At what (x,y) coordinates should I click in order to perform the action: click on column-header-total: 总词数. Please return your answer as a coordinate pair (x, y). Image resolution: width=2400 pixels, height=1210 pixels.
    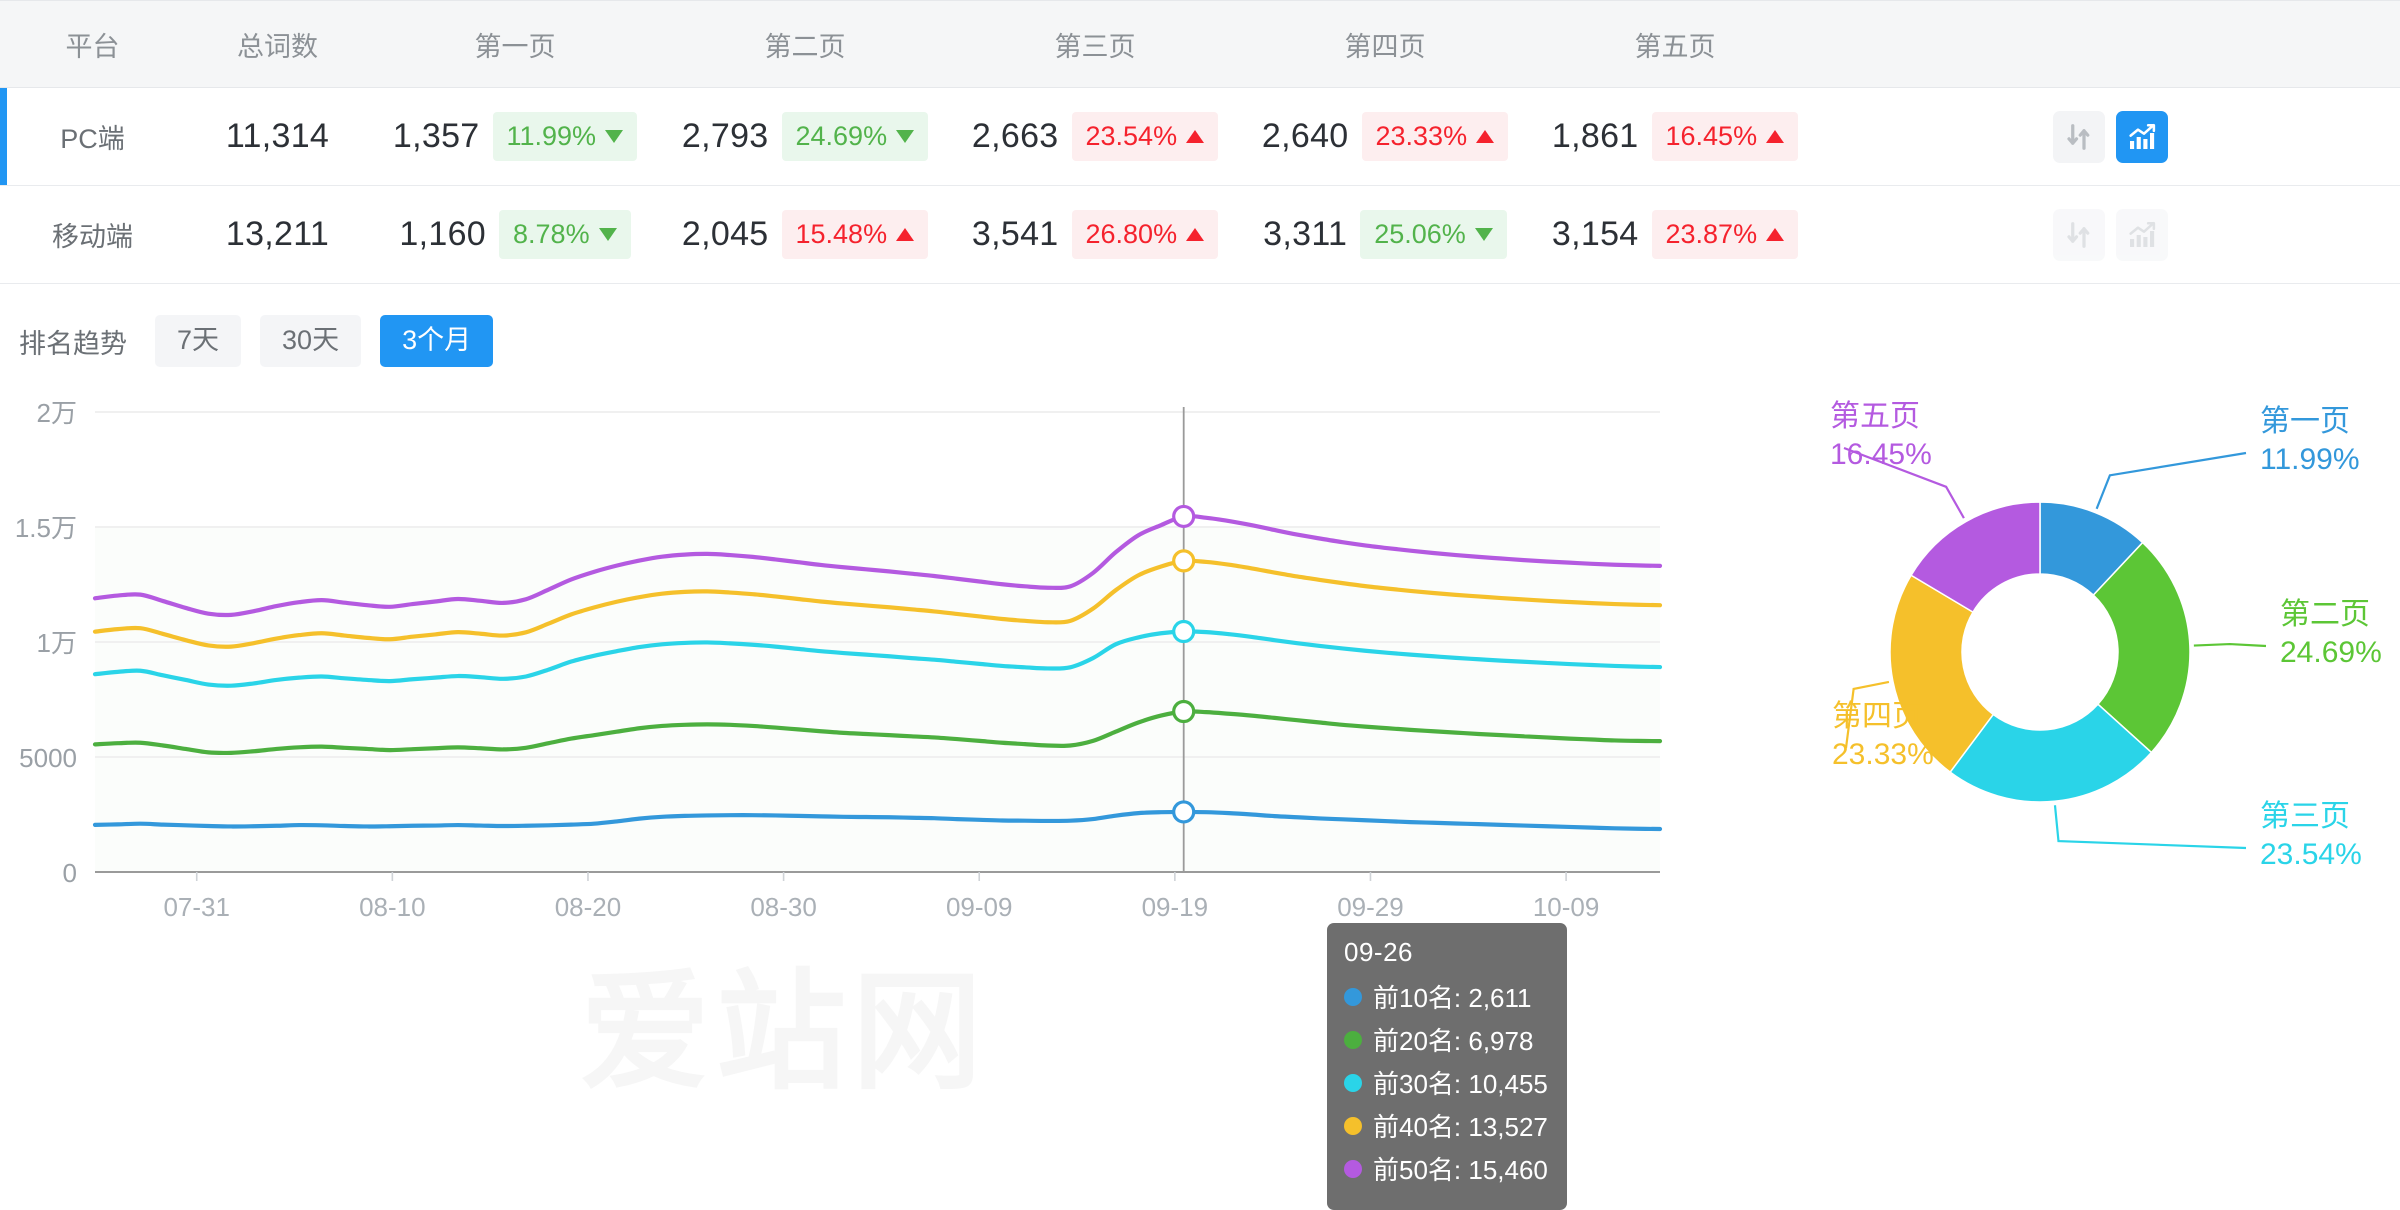
    Looking at the image, I should click on (277, 44).